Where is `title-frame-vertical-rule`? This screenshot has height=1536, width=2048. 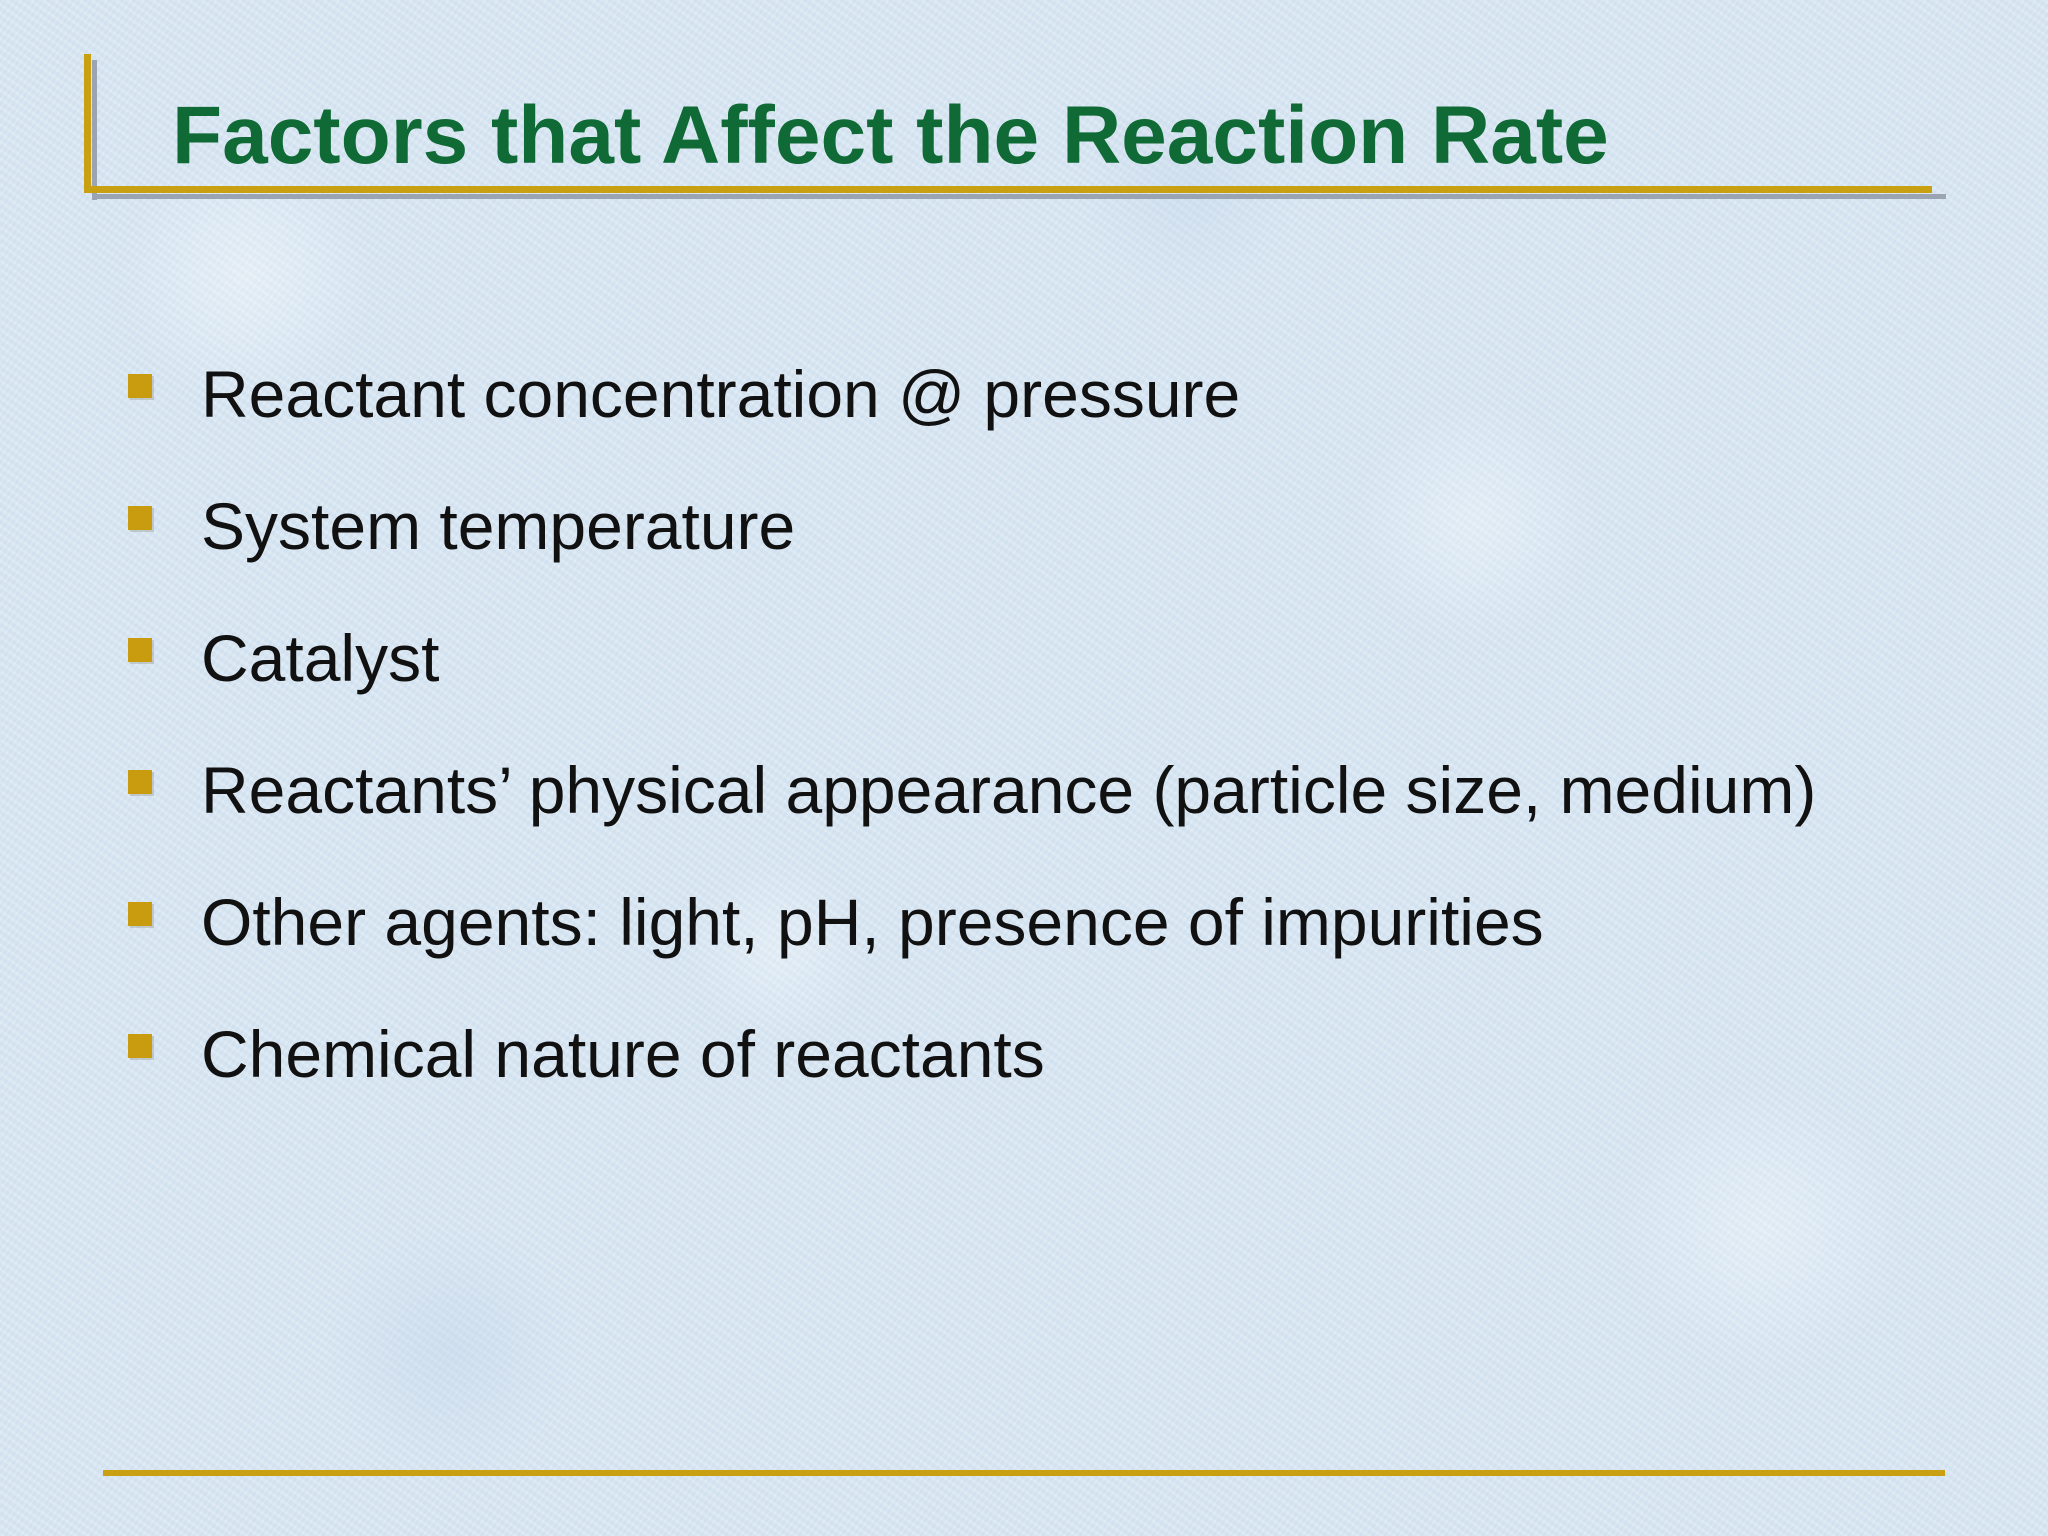
title-frame-vertical-rule is located at coordinates (87, 123).